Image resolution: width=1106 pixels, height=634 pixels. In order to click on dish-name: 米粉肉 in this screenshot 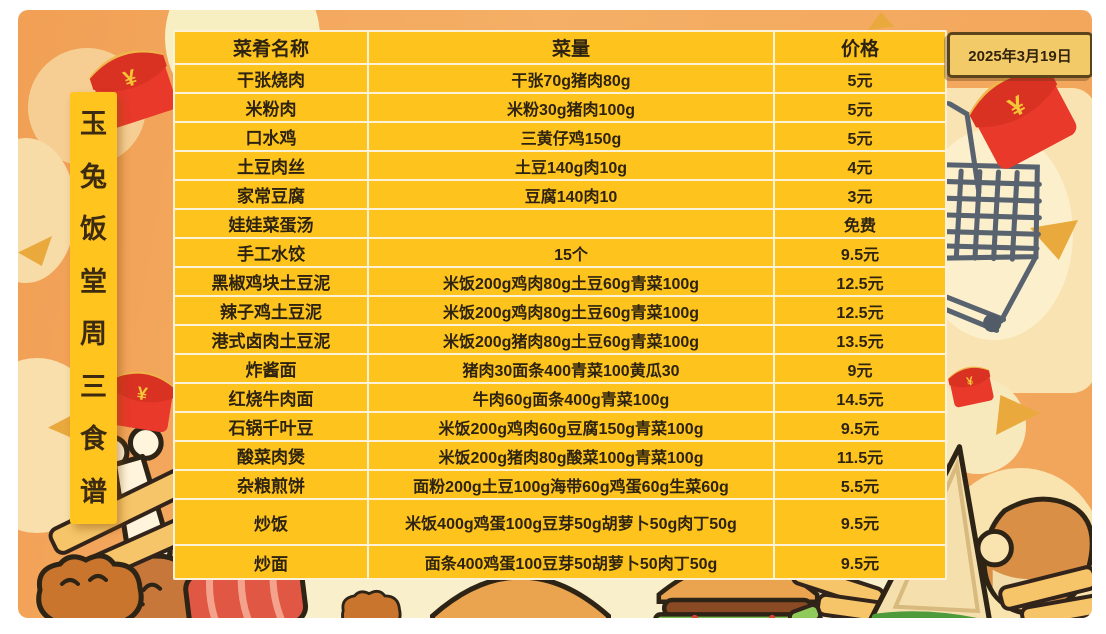, I will do `click(271, 107)`.